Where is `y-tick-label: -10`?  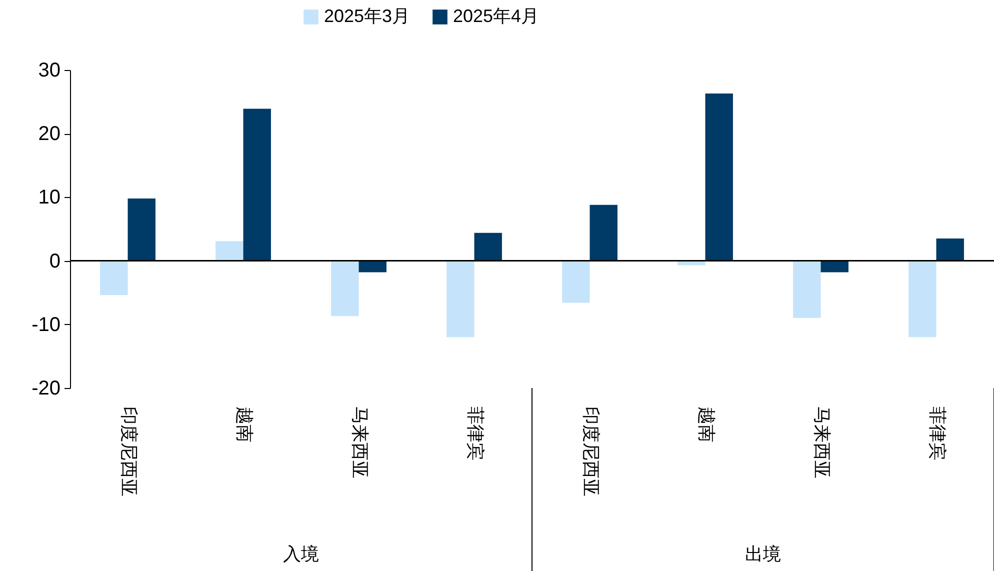
y-tick-label: -10 is located at coordinates (46, 325).